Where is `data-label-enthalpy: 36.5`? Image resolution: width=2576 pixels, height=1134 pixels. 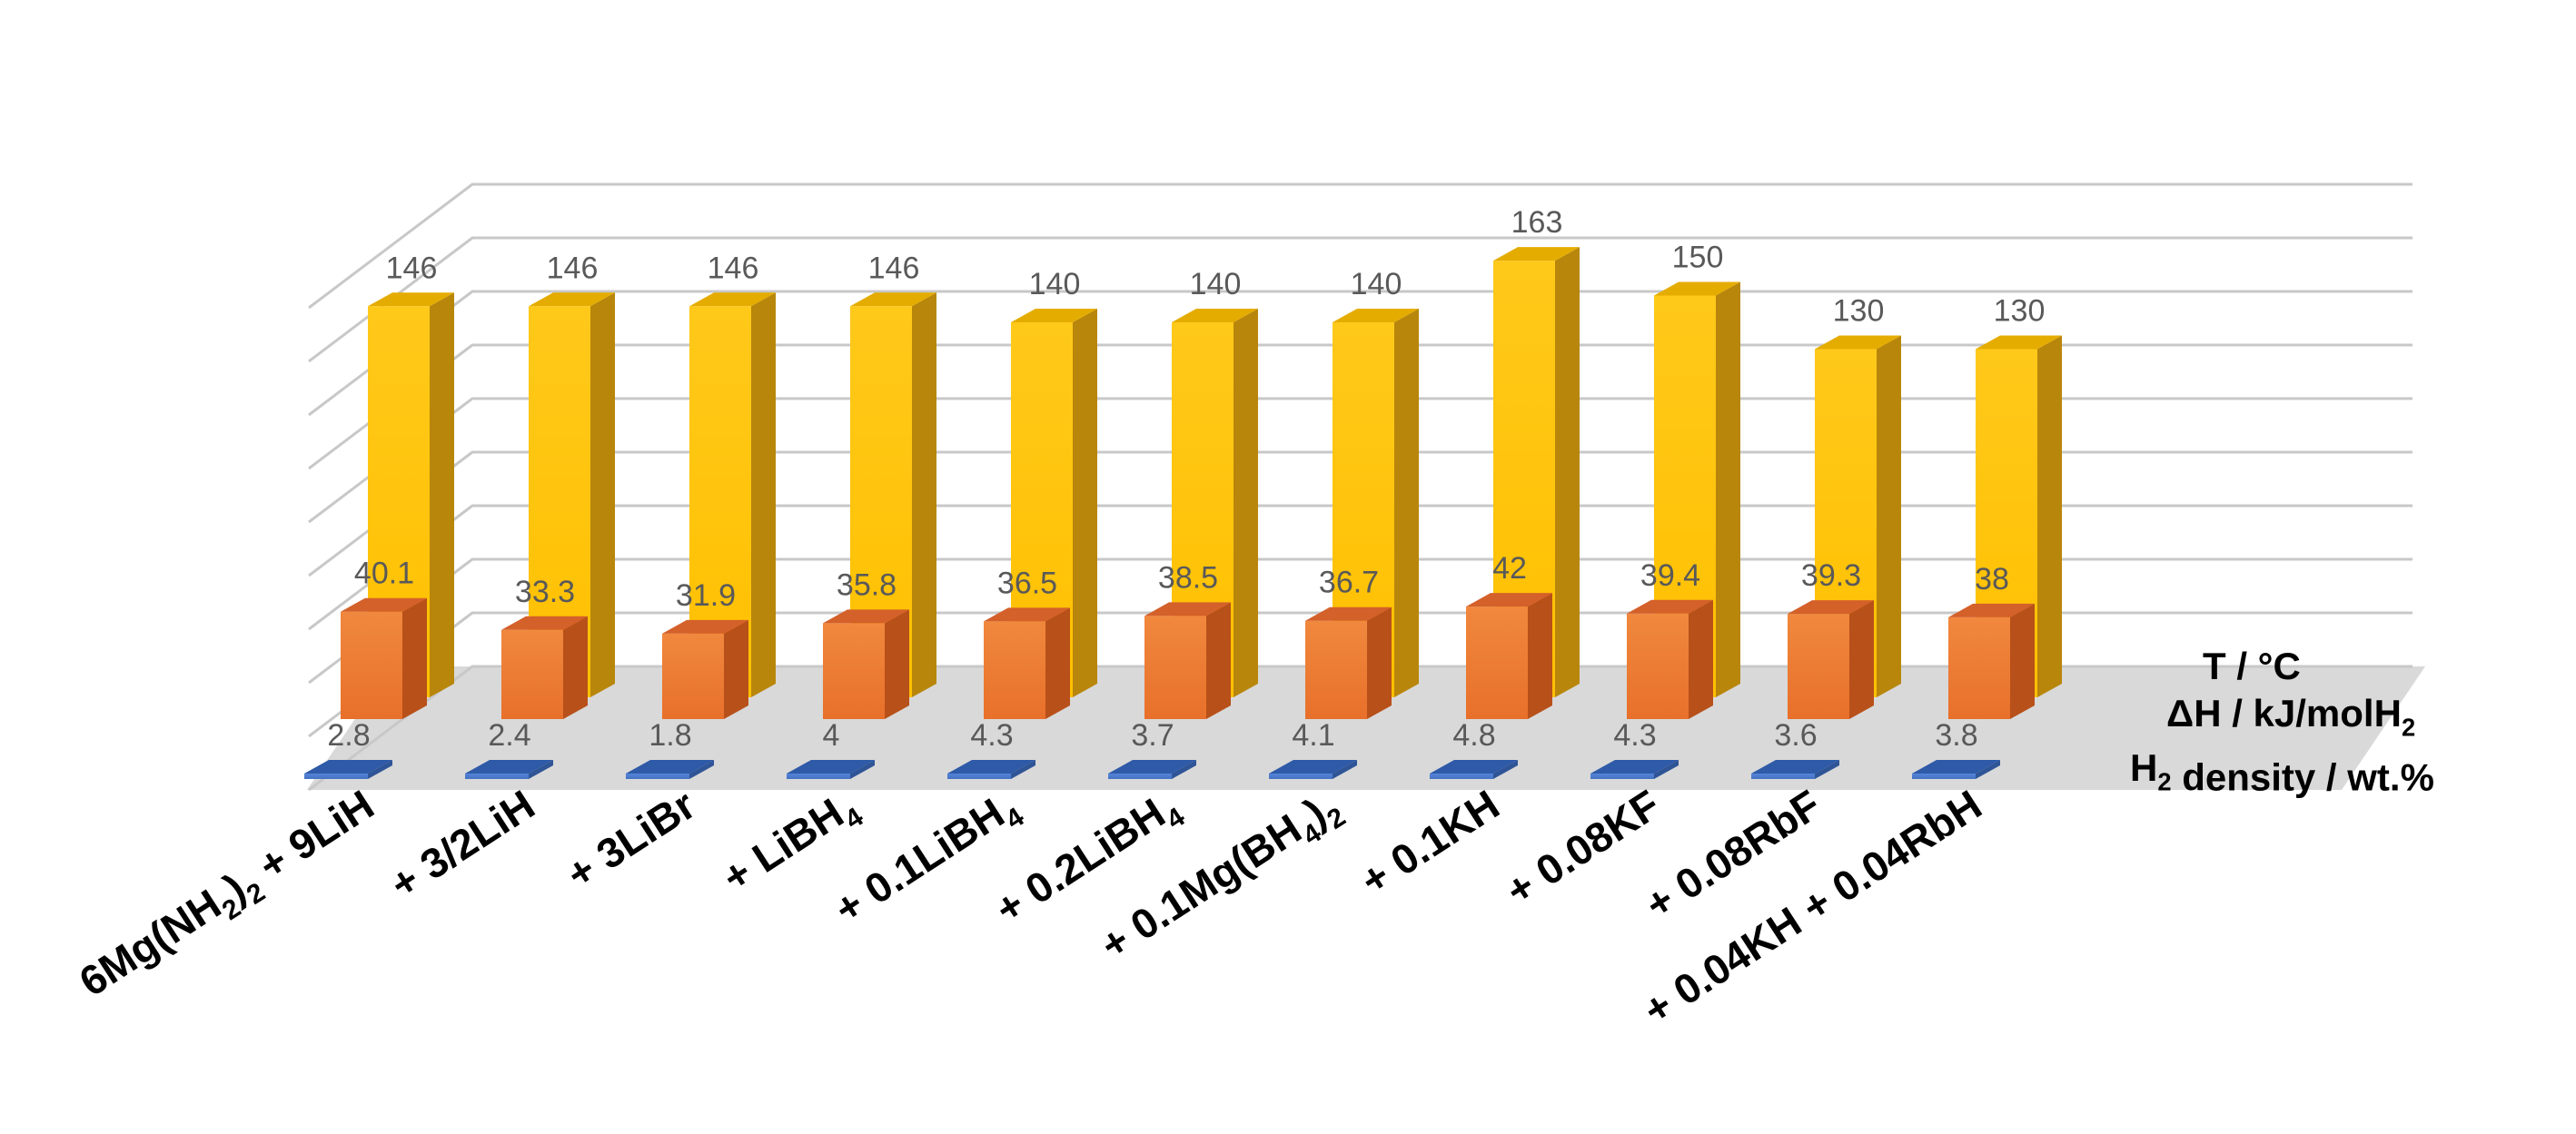 data-label-enthalpy: 36.5 is located at coordinates (1027, 583).